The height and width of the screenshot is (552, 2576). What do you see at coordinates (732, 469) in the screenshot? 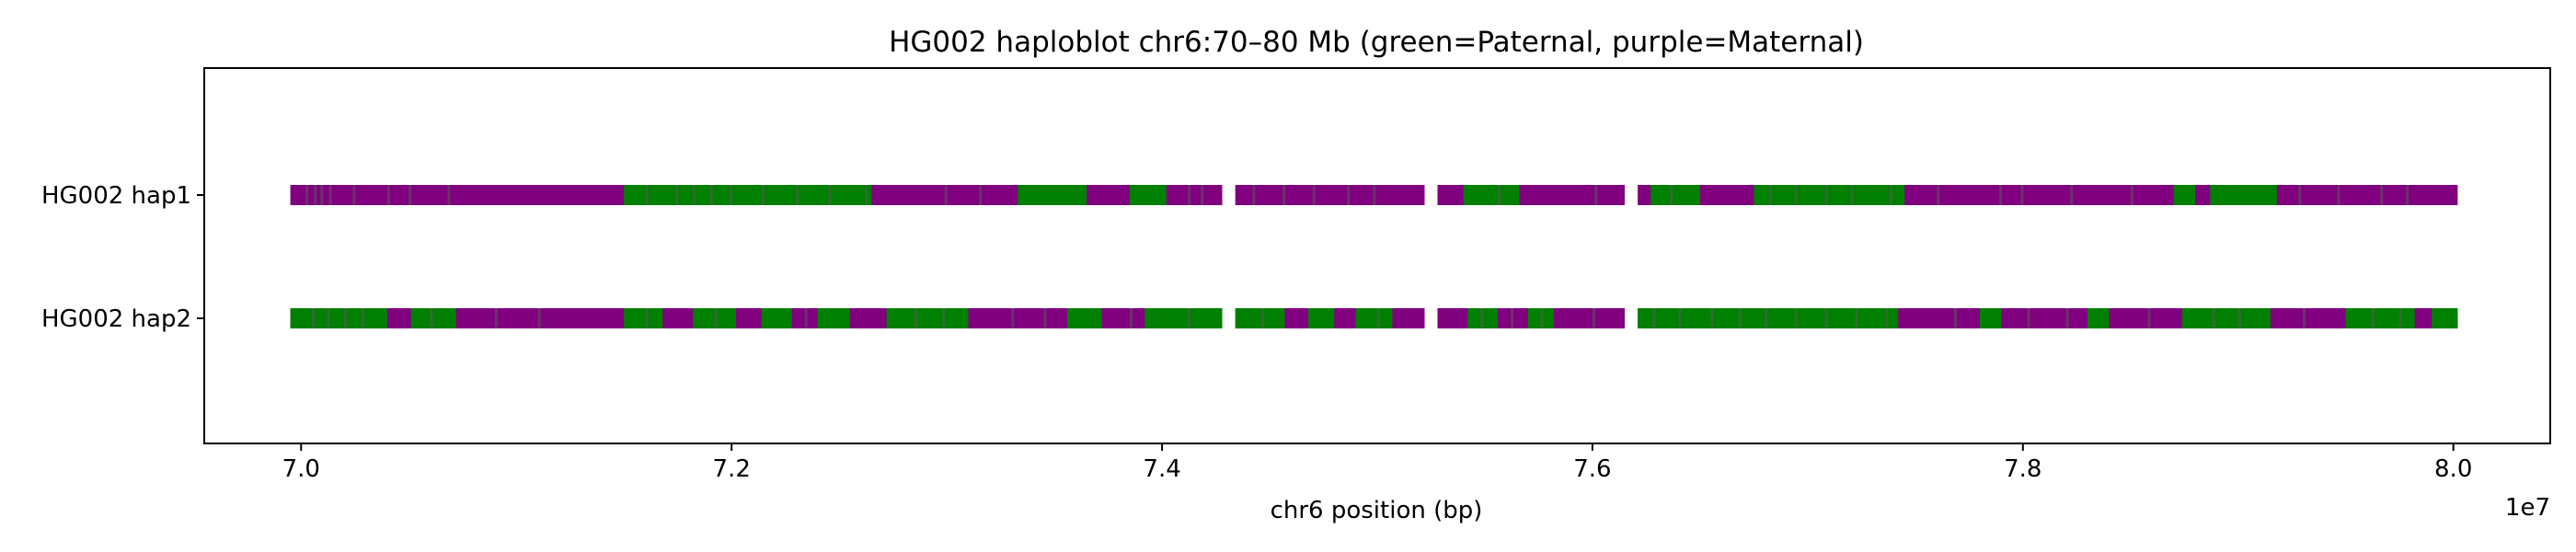
I see `x-tick-label: 7.2` at bounding box center [732, 469].